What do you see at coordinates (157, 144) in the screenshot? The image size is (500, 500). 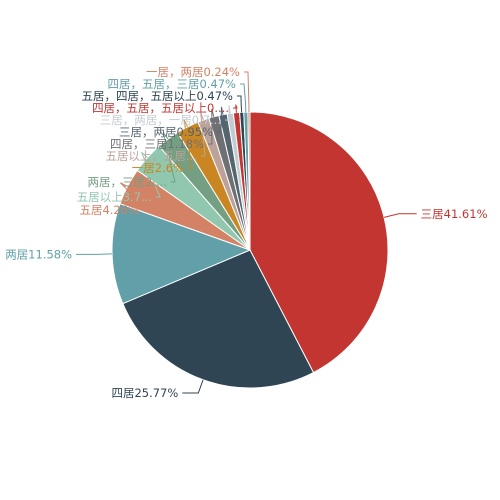 I see `slice-label-8: 四居，三居1.18%` at bounding box center [157, 144].